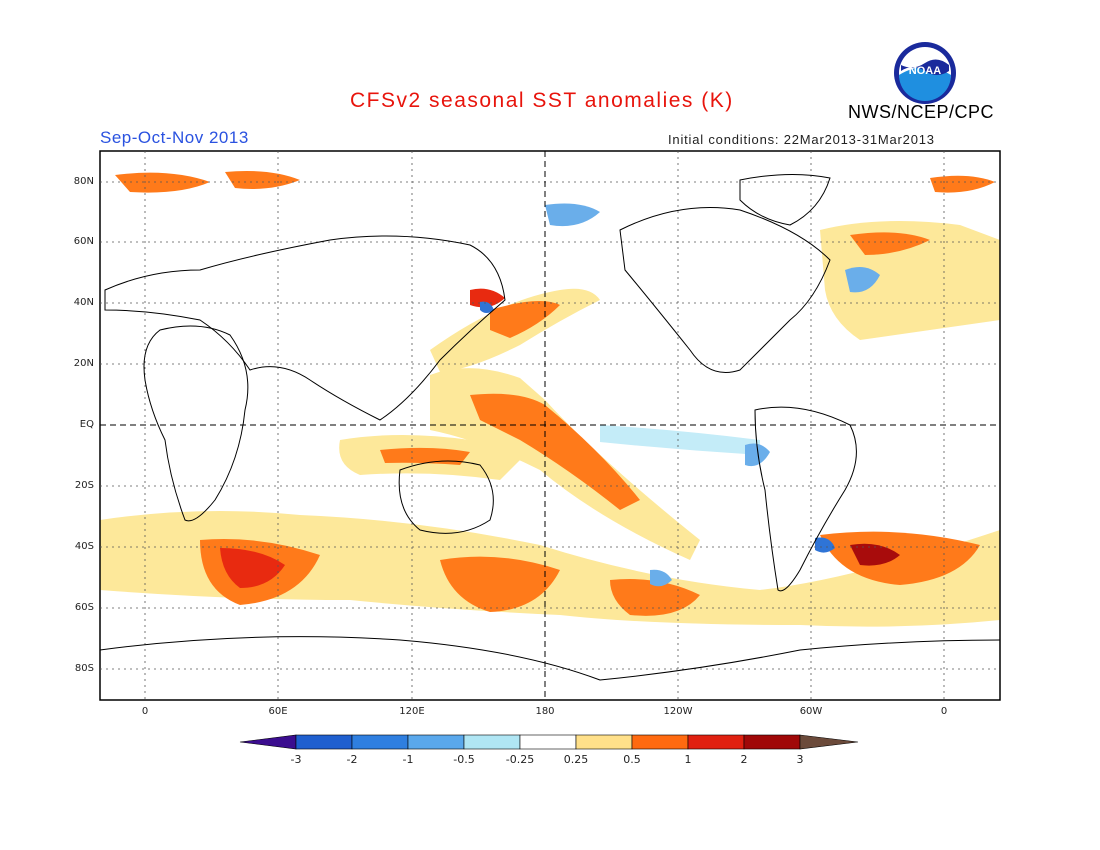  What do you see at coordinates (84, 485) in the screenshot?
I see `latitude-label: 20S` at bounding box center [84, 485].